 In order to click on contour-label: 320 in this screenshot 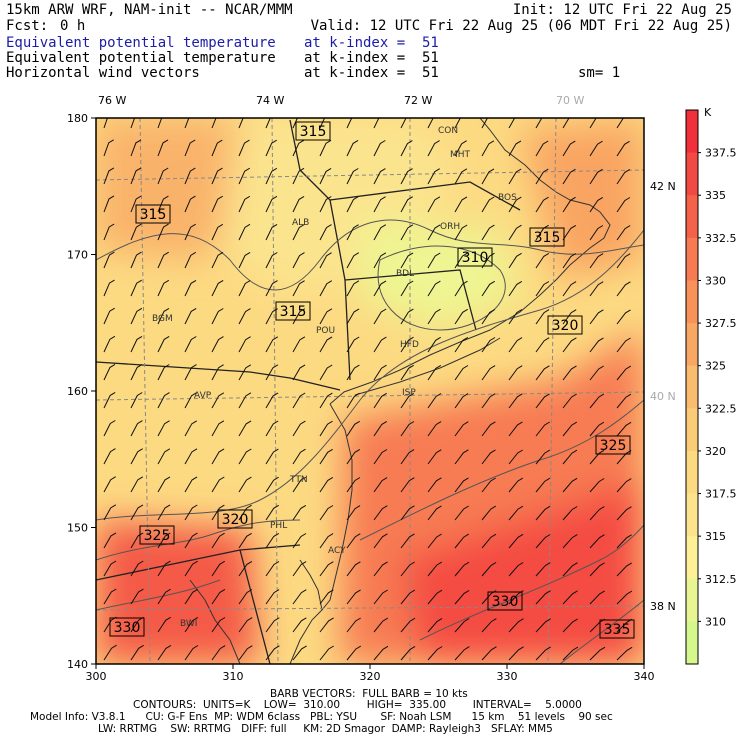, I will do `click(565, 325)`.